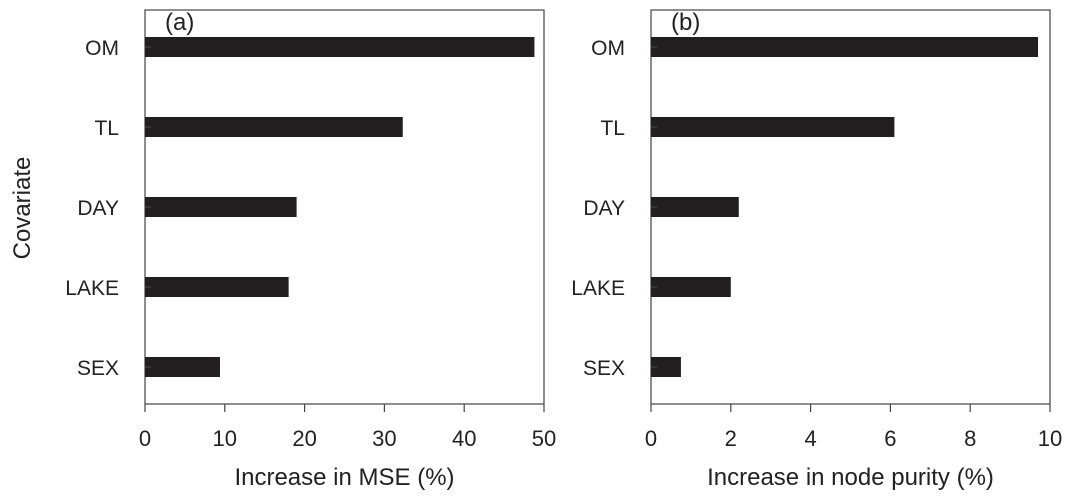  I want to click on bar-lake-b, so click(691, 287).